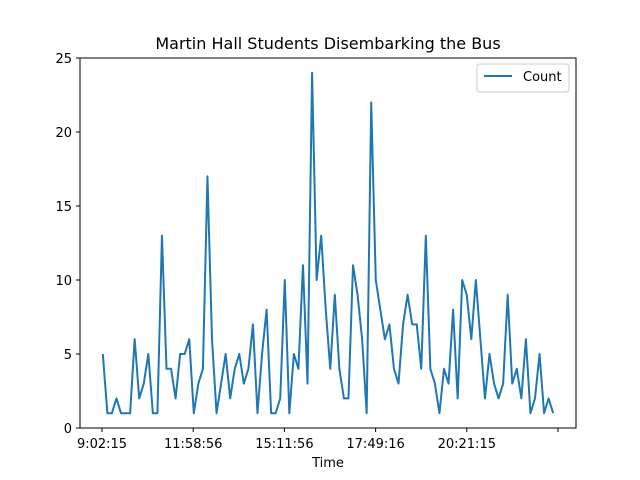 The width and height of the screenshot is (640, 480). Describe the element at coordinates (102, 444) in the screenshot. I see `x-tick-label: 9:02:15` at that location.